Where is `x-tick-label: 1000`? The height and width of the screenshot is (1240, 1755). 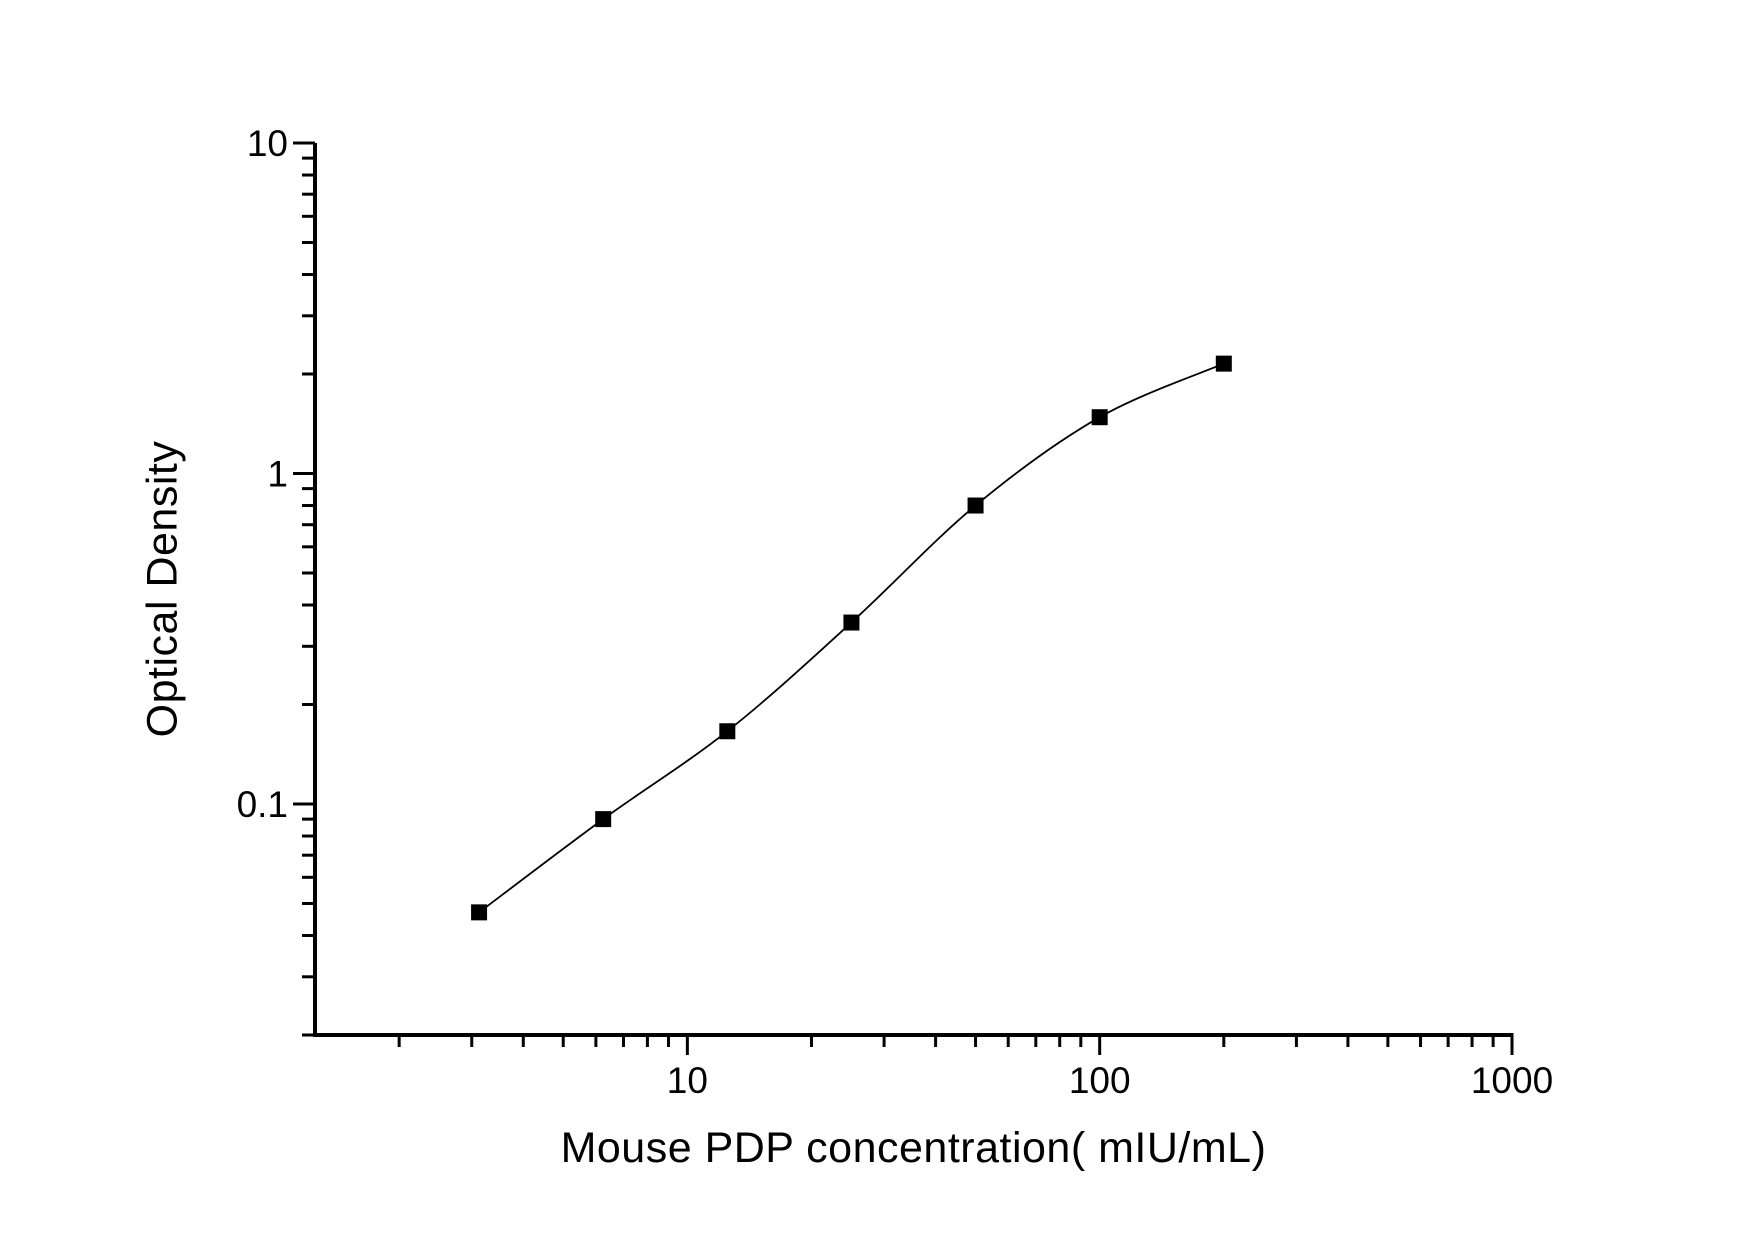 x-tick-label: 1000 is located at coordinates (1512, 1080).